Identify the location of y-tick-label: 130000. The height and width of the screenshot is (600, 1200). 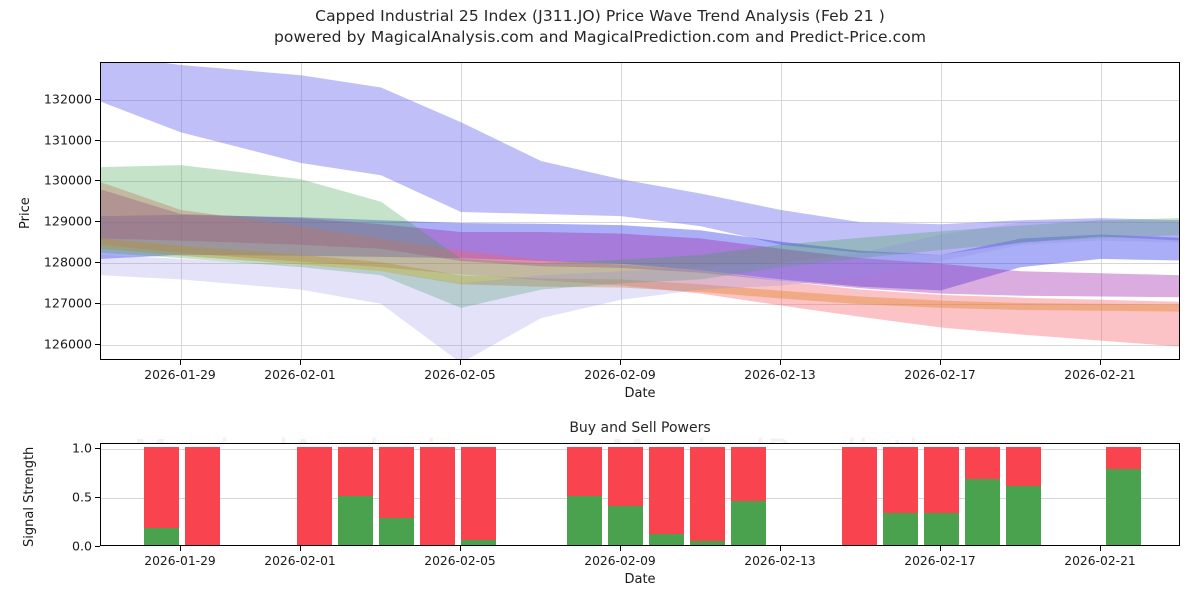
(67, 180).